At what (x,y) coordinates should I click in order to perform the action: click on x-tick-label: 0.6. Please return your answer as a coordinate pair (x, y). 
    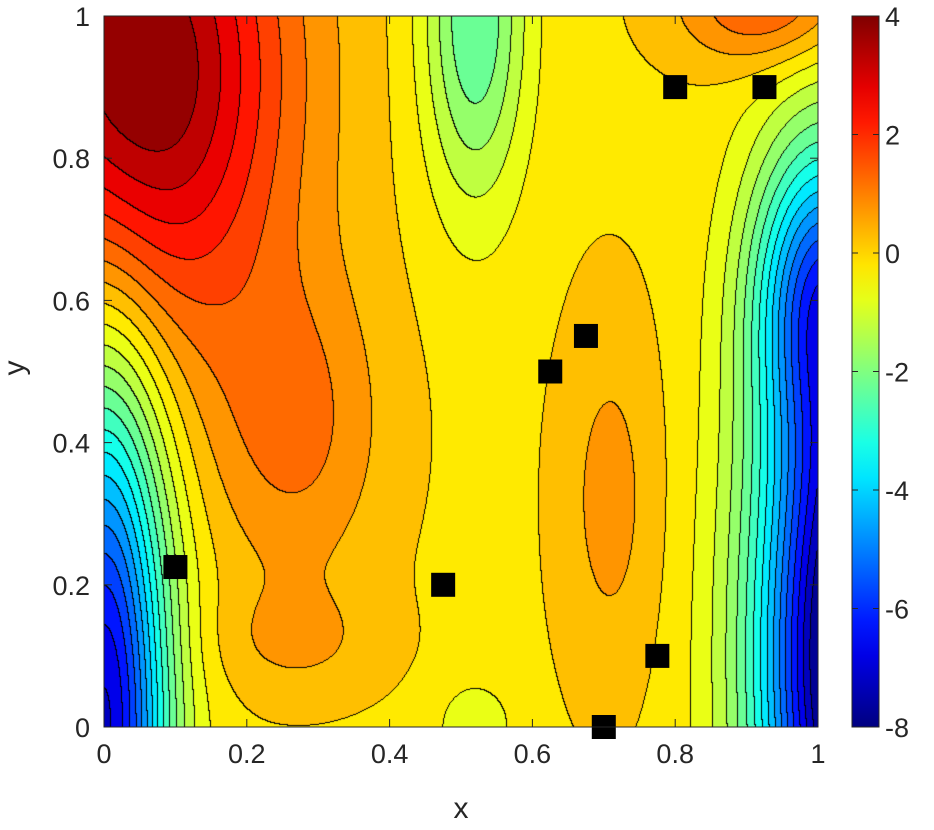
    Looking at the image, I should click on (533, 754).